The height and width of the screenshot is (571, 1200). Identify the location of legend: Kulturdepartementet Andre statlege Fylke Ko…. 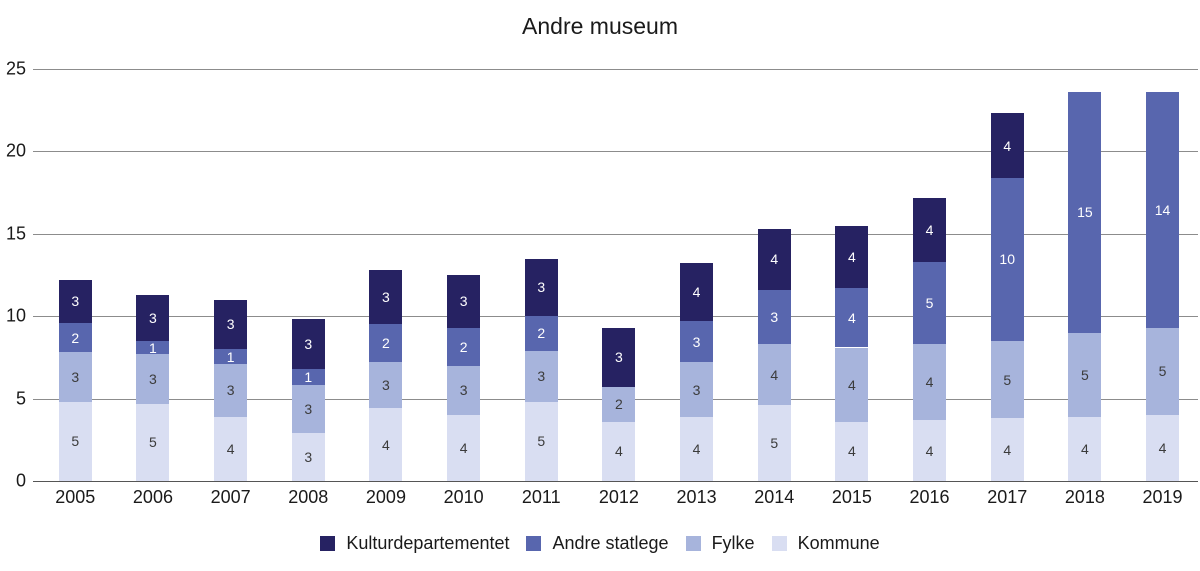
(600, 543).